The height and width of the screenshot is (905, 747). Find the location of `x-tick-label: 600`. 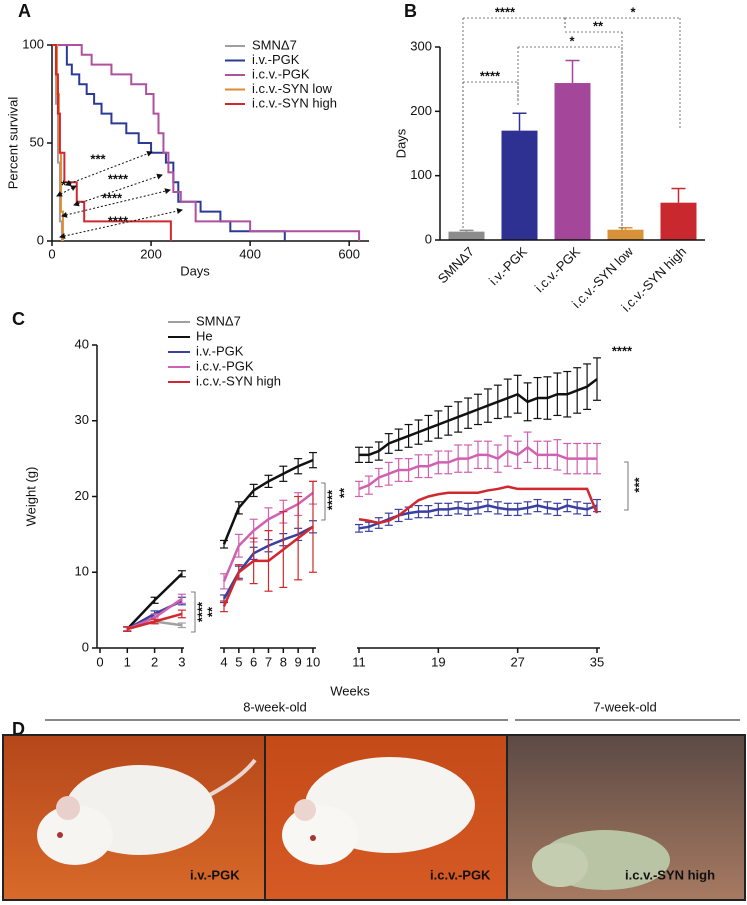

x-tick-label: 600 is located at coordinates (349, 253).